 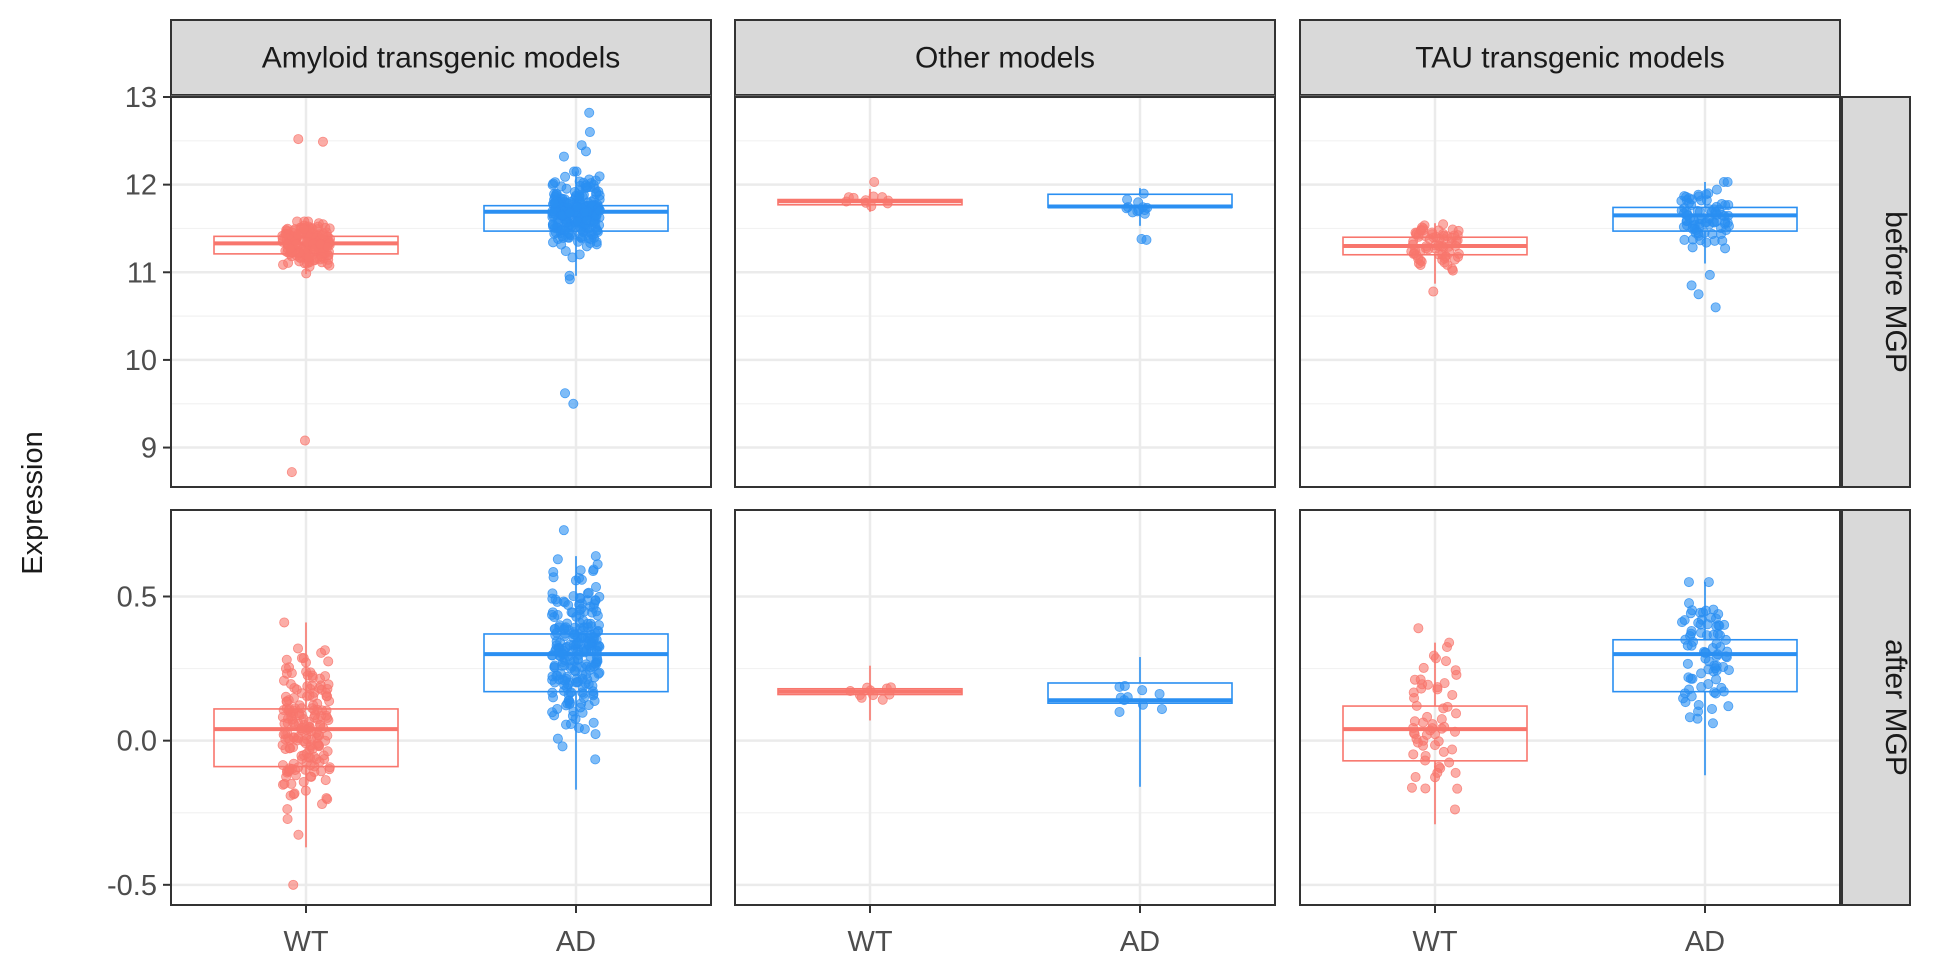 I want to click on panel-r0-c1, so click(x=1005, y=291).